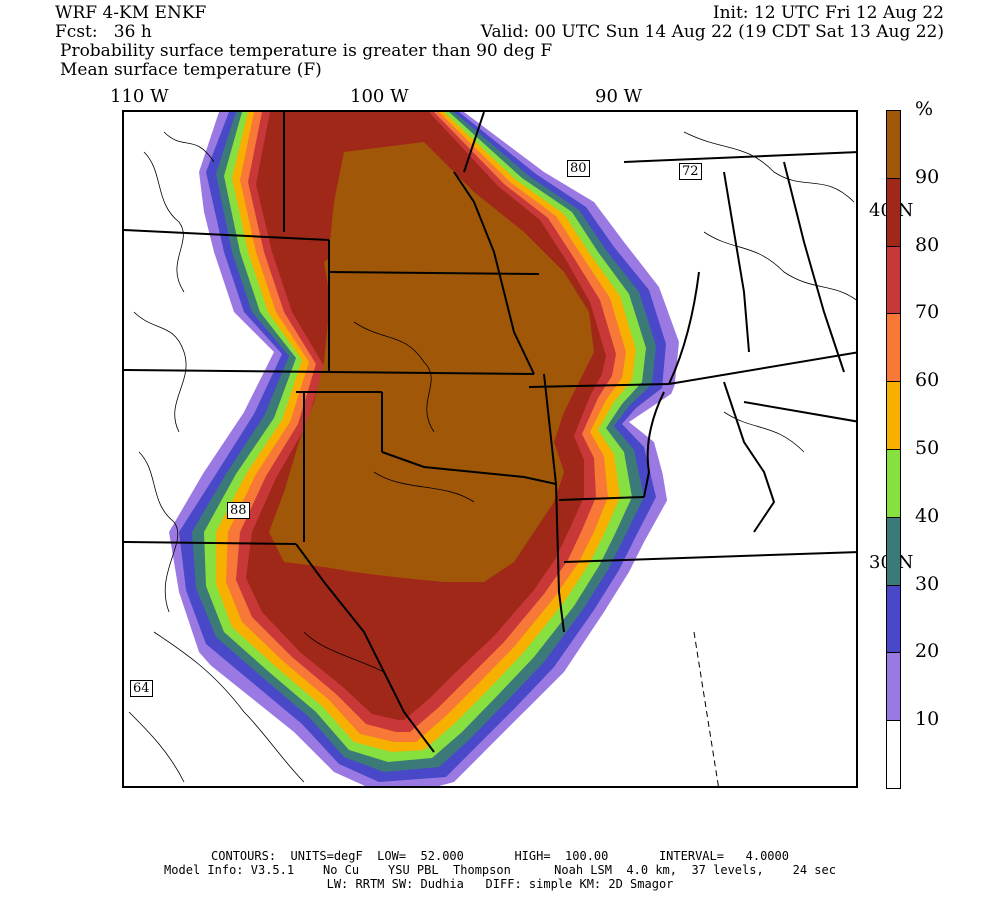 The image size is (1000, 900). Describe the element at coordinates (927, 244) in the screenshot. I see `colorbar-tick-label: 80` at that location.